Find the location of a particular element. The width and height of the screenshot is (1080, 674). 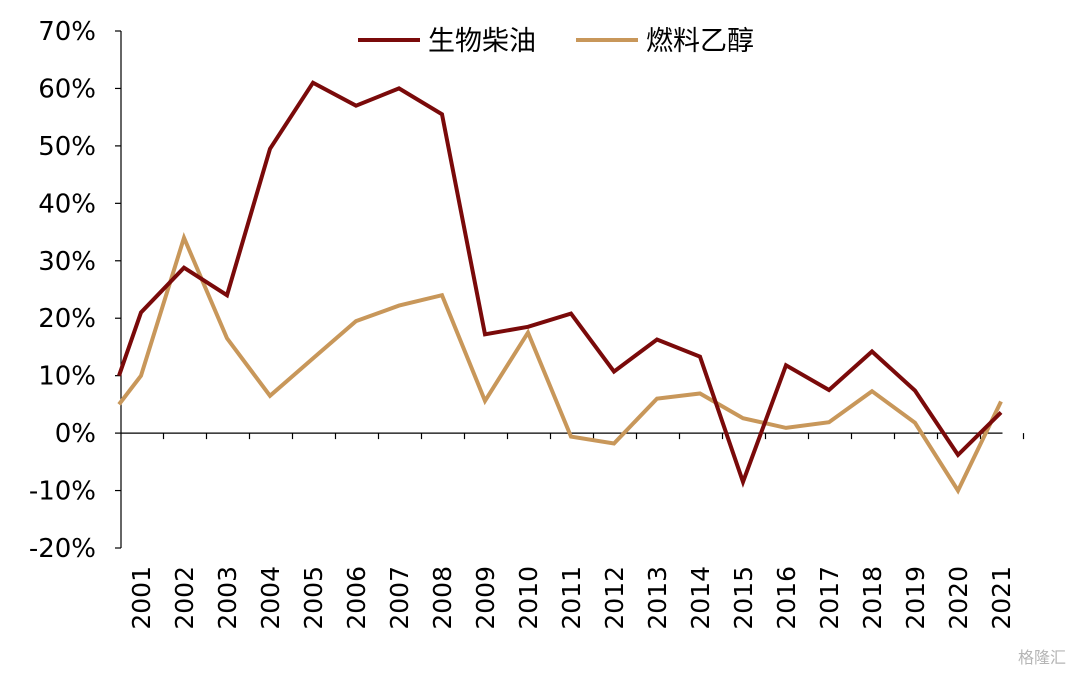

x-tick-label: 2006 is located at coordinates (356, 598).